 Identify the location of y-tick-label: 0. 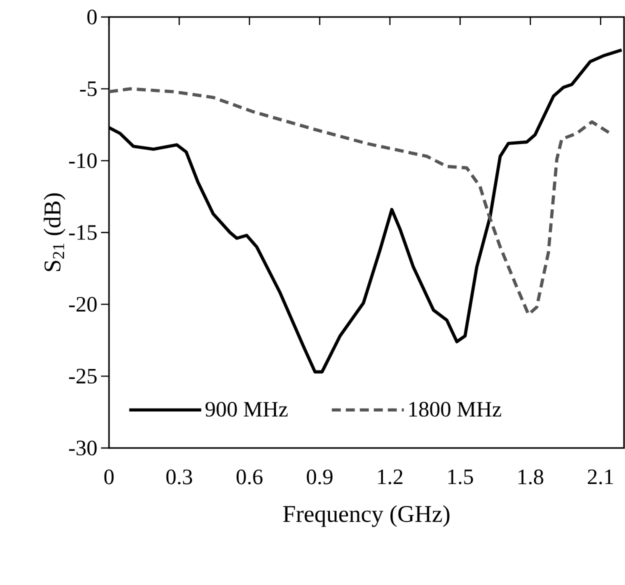
(92, 17).